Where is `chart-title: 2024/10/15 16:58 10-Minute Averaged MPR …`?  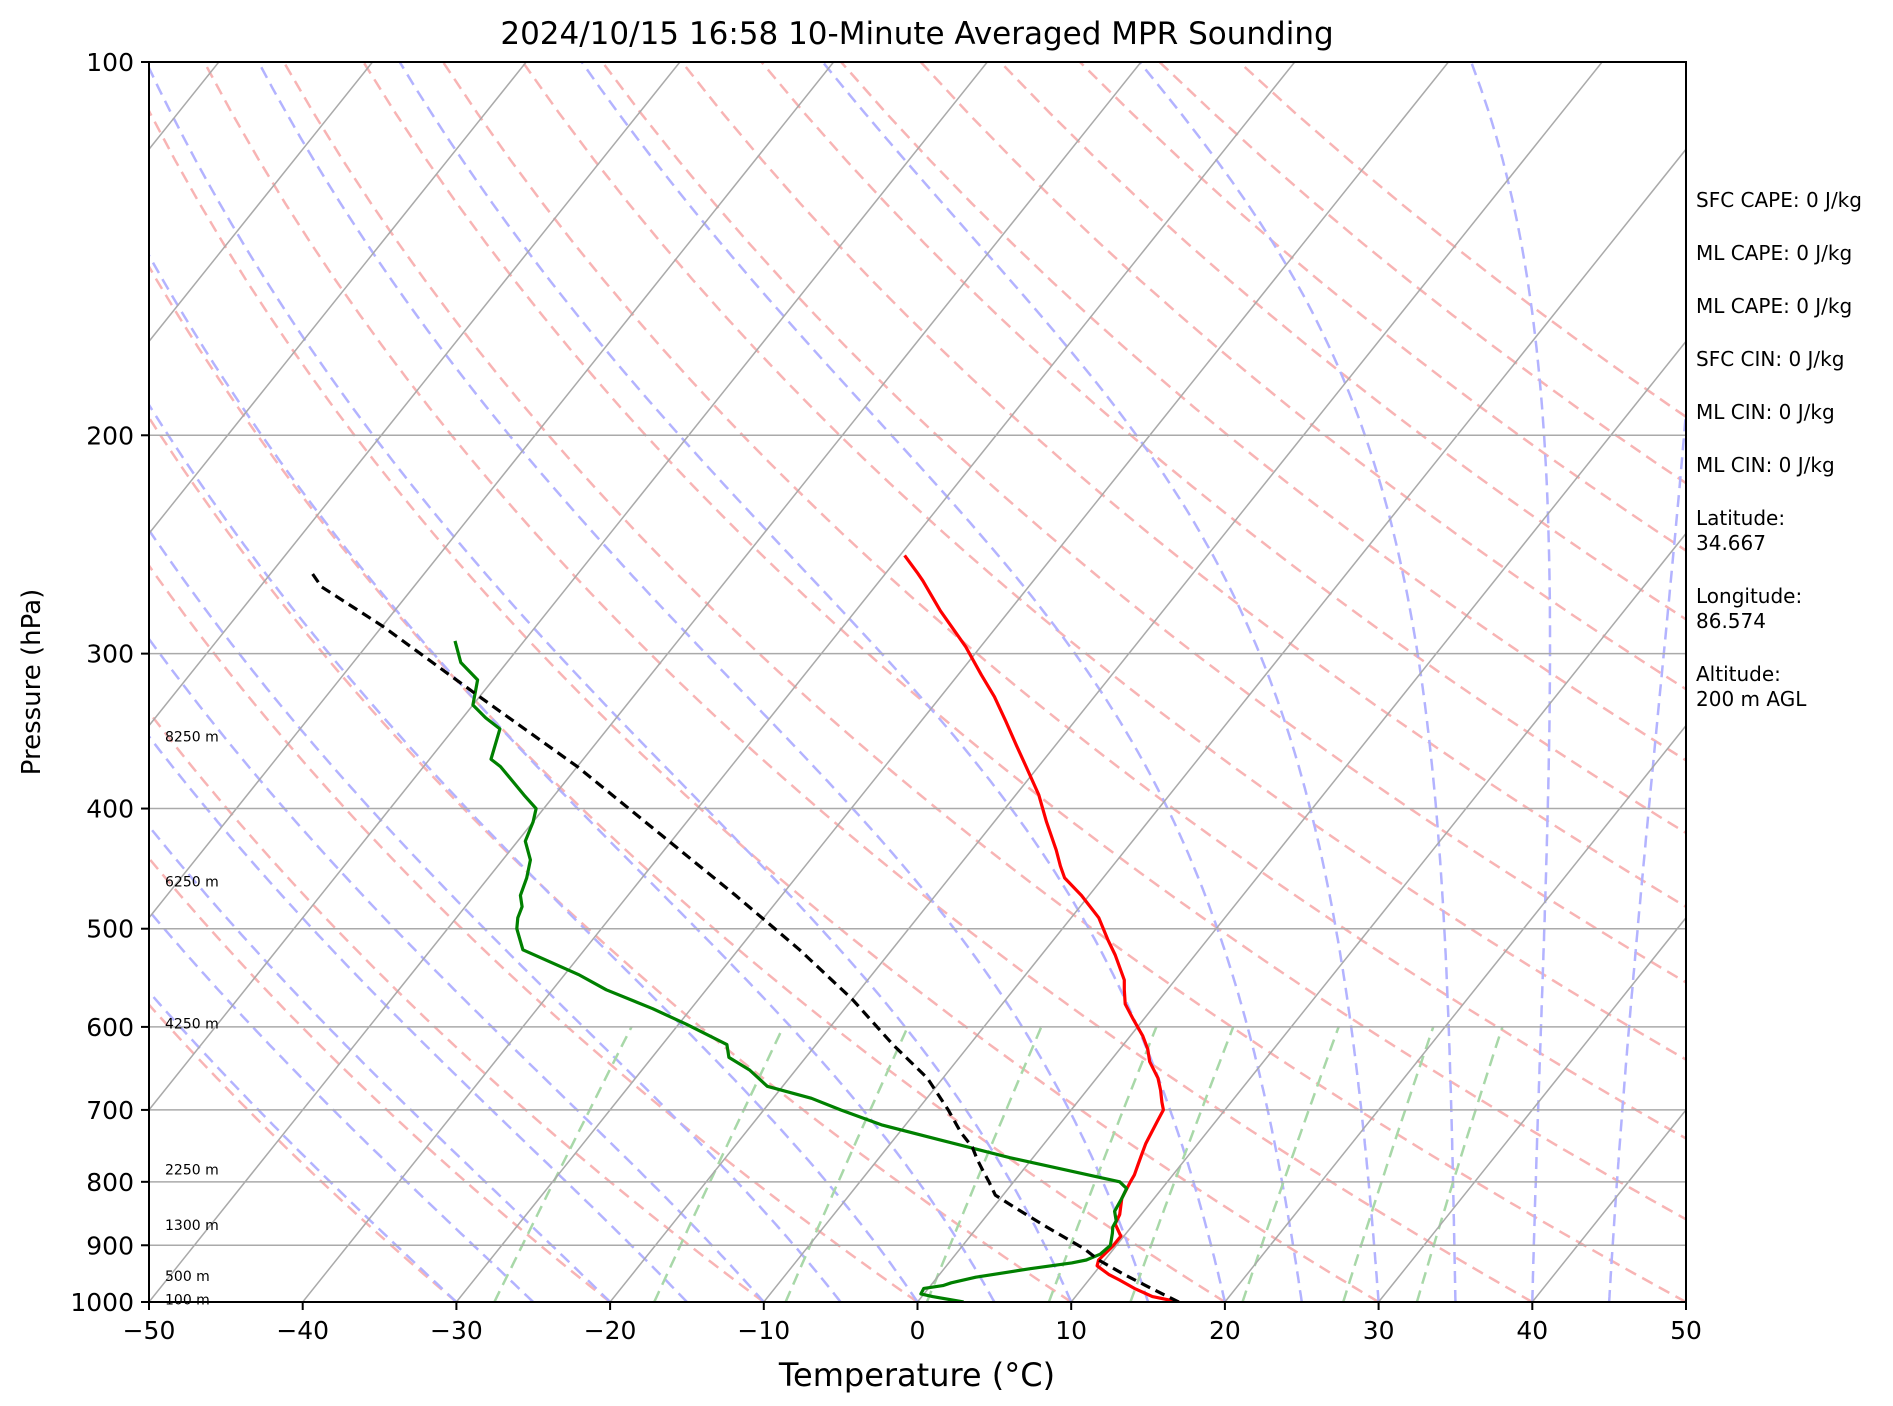 chart-title: 2024/10/15 16:58 10-Minute Averaged MPR … is located at coordinates (916, 34).